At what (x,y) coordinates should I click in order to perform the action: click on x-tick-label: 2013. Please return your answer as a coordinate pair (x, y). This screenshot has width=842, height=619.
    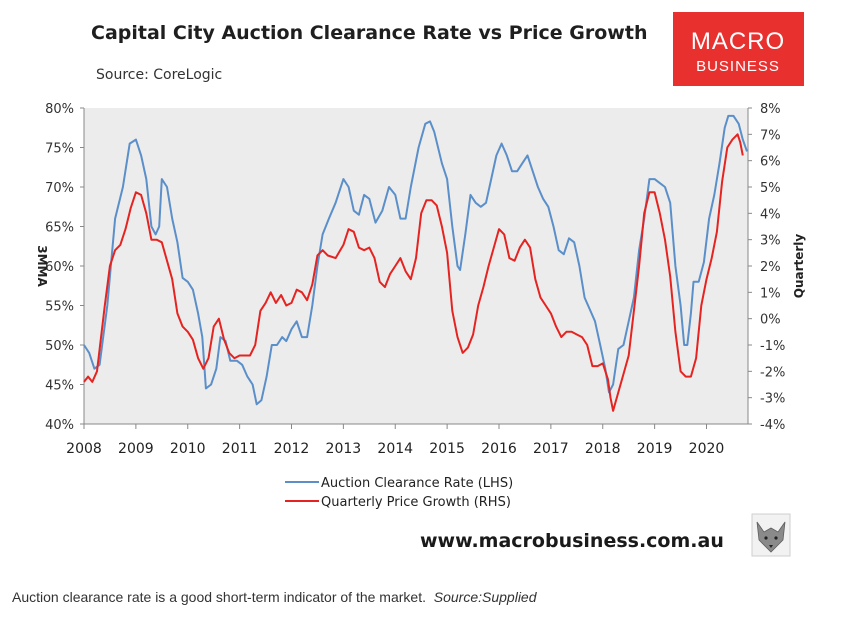
    Looking at the image, I should click on (344, 449).